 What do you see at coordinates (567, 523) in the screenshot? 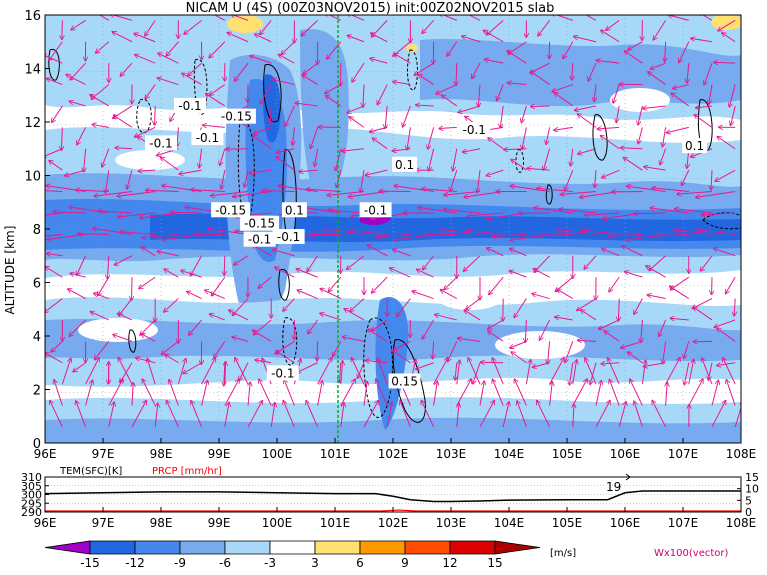
I see `x-tick-label: 105E` at bounding box center [567, 523].